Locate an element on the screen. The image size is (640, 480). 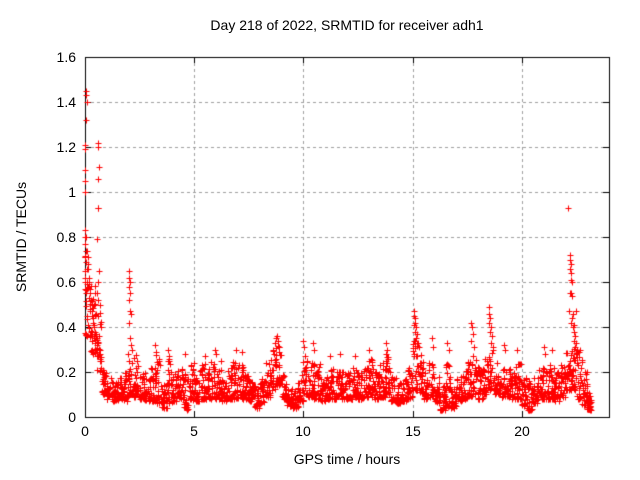
y-tick-label: 0.8 is located at coordinates (66, 237).